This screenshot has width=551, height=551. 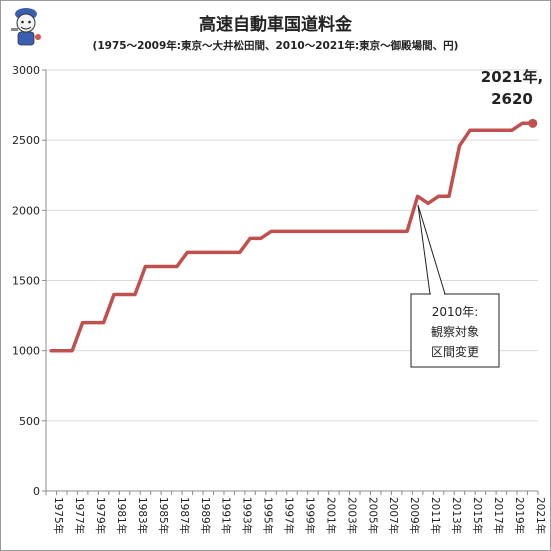 What do you see at coordinates (455, 286) in the screenshot?
I see `change-callout: 2010年: 観察対象 区間変更` at bounding box center [455, 286].